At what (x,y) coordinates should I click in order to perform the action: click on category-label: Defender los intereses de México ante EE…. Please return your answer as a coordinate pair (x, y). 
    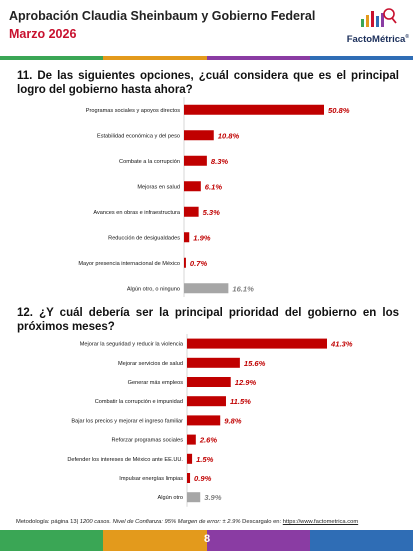
    Looking at the image, I should click on (125, 460).